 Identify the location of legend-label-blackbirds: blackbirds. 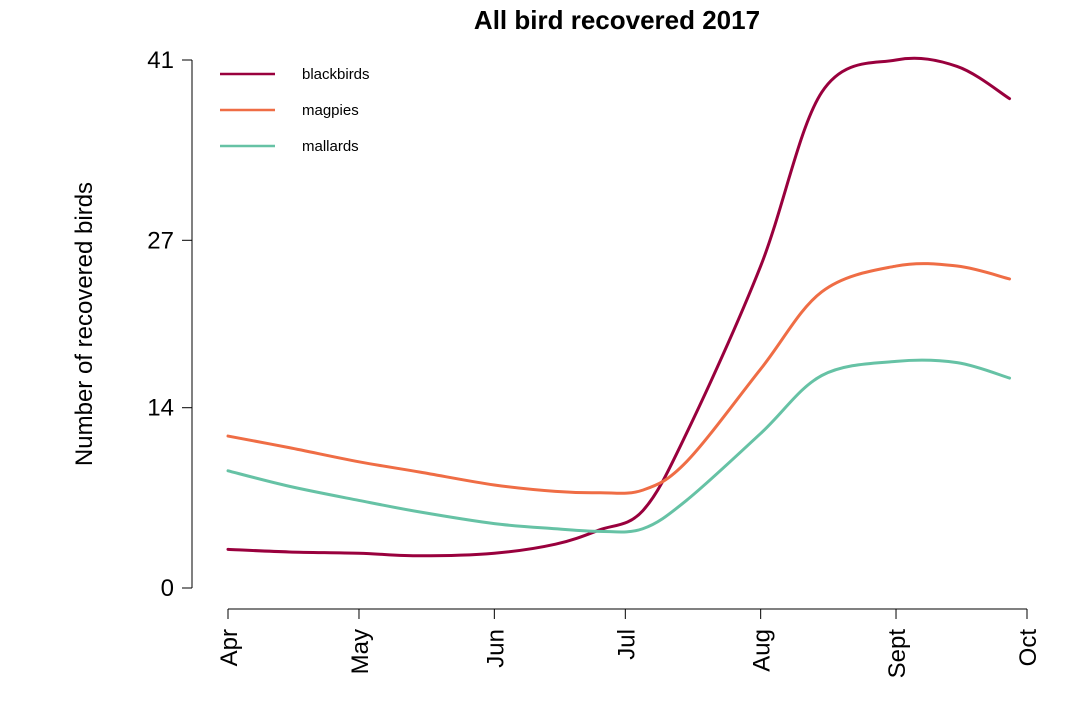
(336, 74).